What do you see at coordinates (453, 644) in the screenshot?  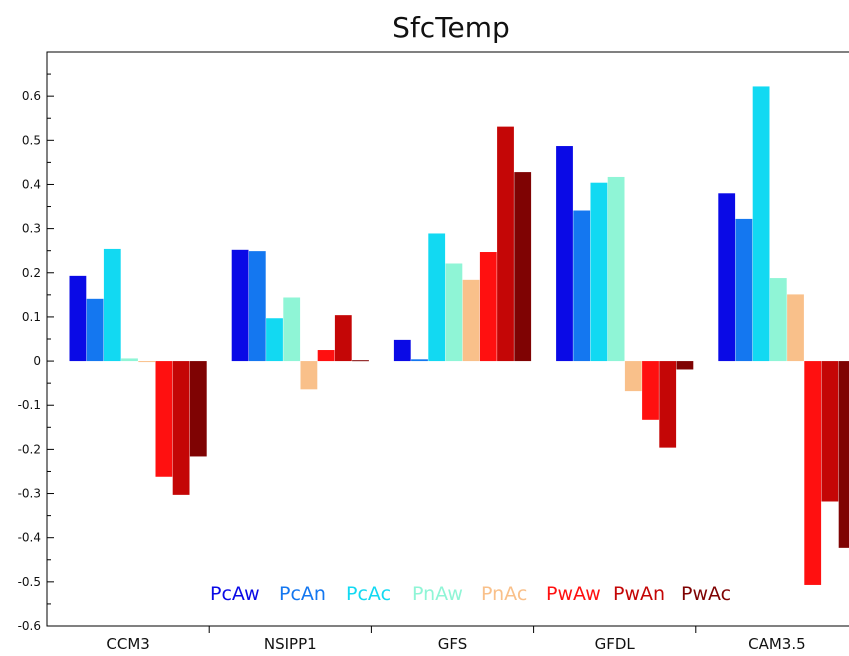 I see `x-category-label: GFS` at bounding box center [453, 644].